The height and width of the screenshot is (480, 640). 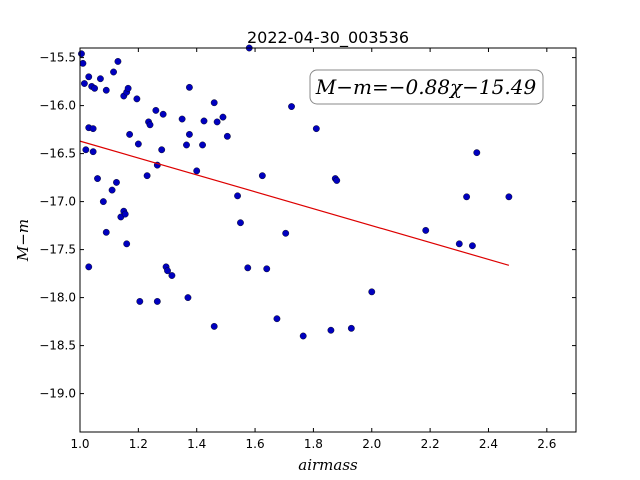 I want to click on y-tick-label: −16.0, so click(x=57, y=106).